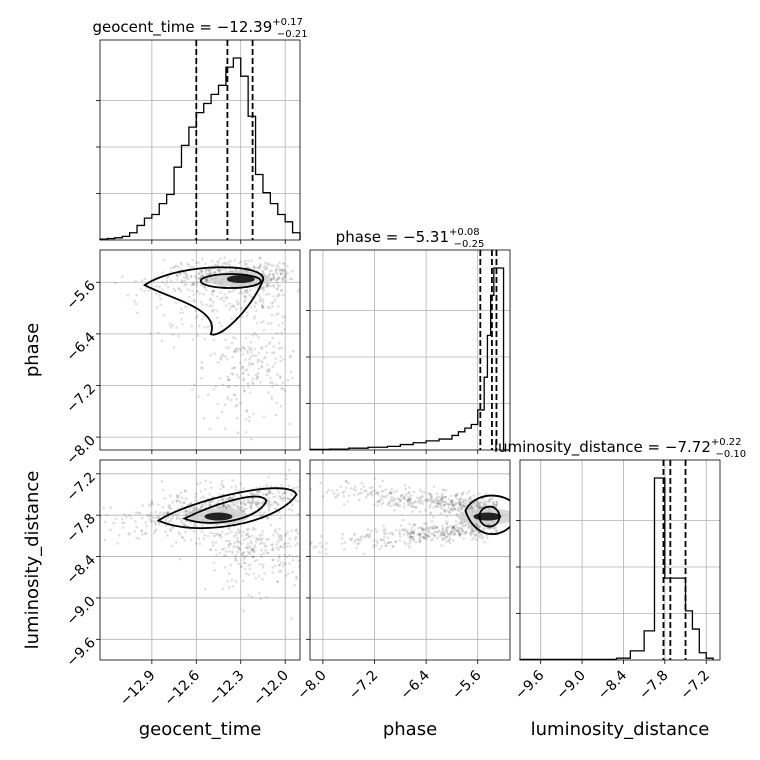 The height and width of the screenshot is (760, 760). I want to click on histogram-luminosity_distance, so click(616, 569).